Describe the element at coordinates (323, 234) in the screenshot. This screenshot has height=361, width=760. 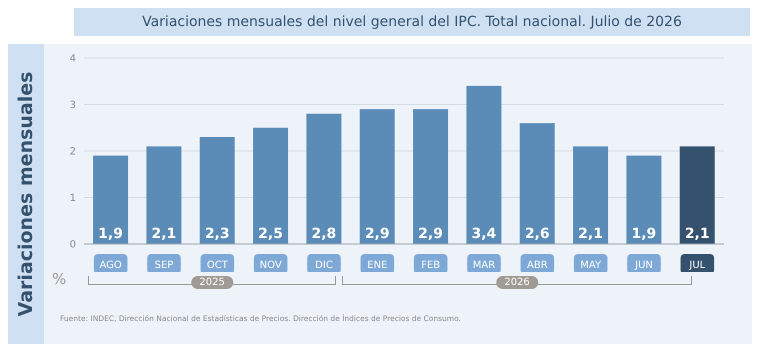
I see `data-label: 2,8` at that location.